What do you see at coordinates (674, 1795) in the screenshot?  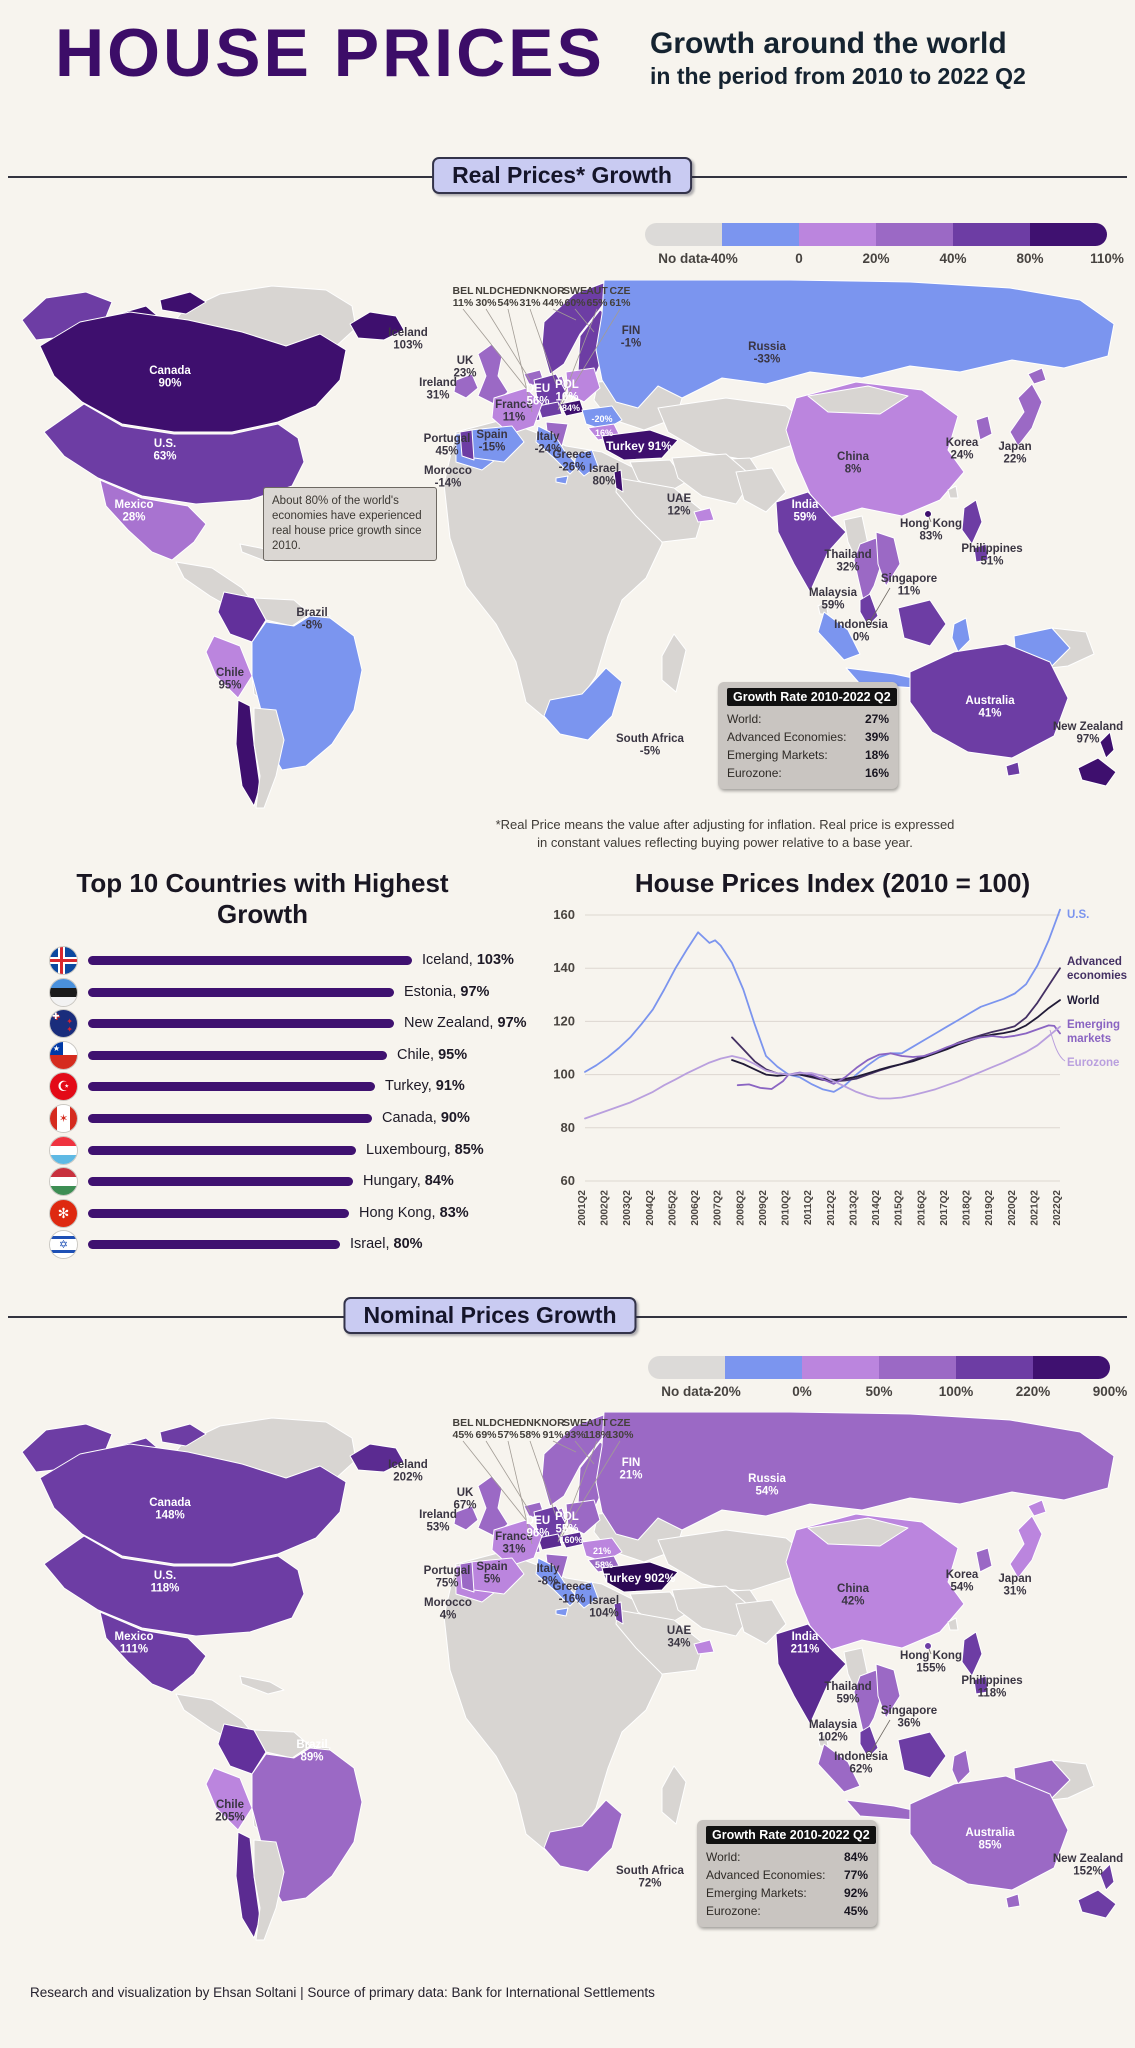 I see `nominal-map-country-madagascar` at bounding box center [674, 1795].